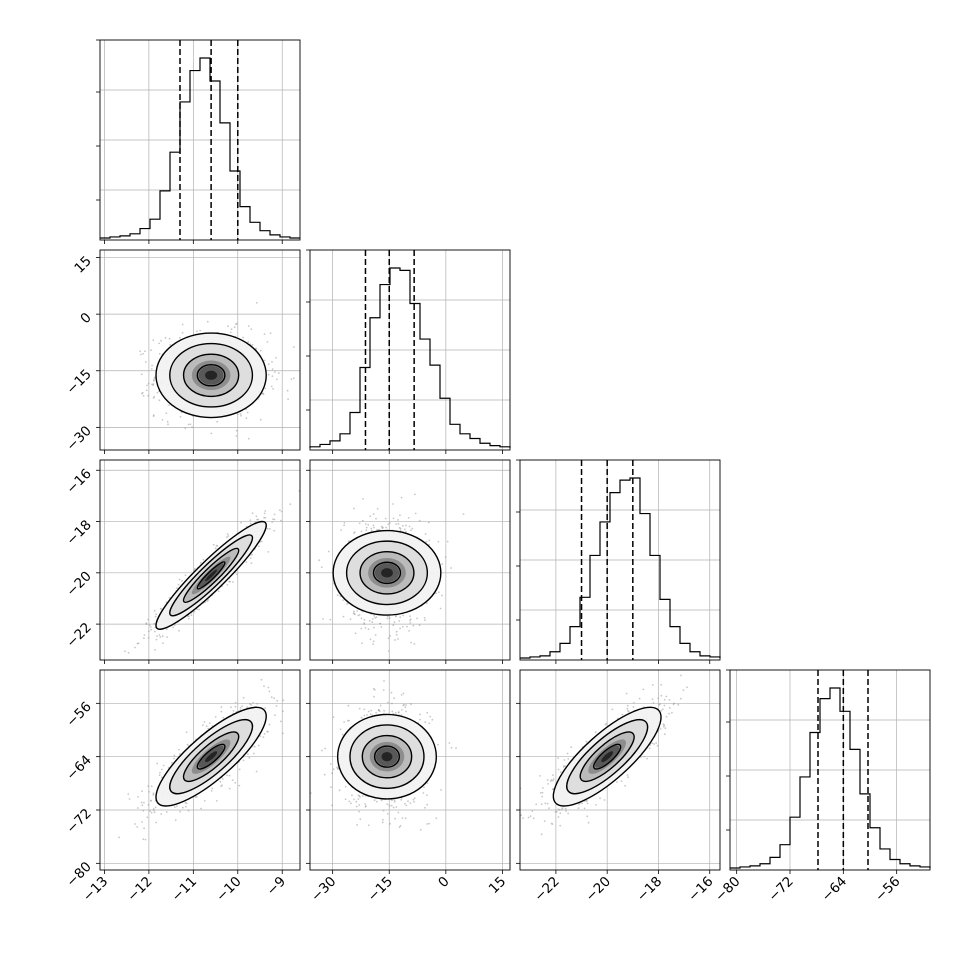 Image resolution: width=970 pixels, height=970 pixels. What do you see at coordinates (200, 350) in the screenshot?
I see `axes-frame` at bounding box center [200, 350].